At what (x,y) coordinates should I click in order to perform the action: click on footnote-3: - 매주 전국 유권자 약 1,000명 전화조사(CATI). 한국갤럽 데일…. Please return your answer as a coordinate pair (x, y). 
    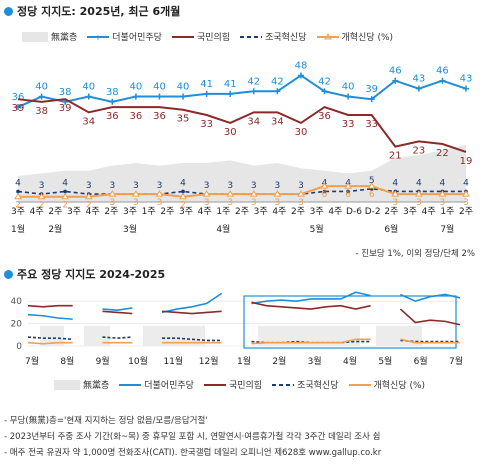
    Looking at the image, I should click on (192, 452).